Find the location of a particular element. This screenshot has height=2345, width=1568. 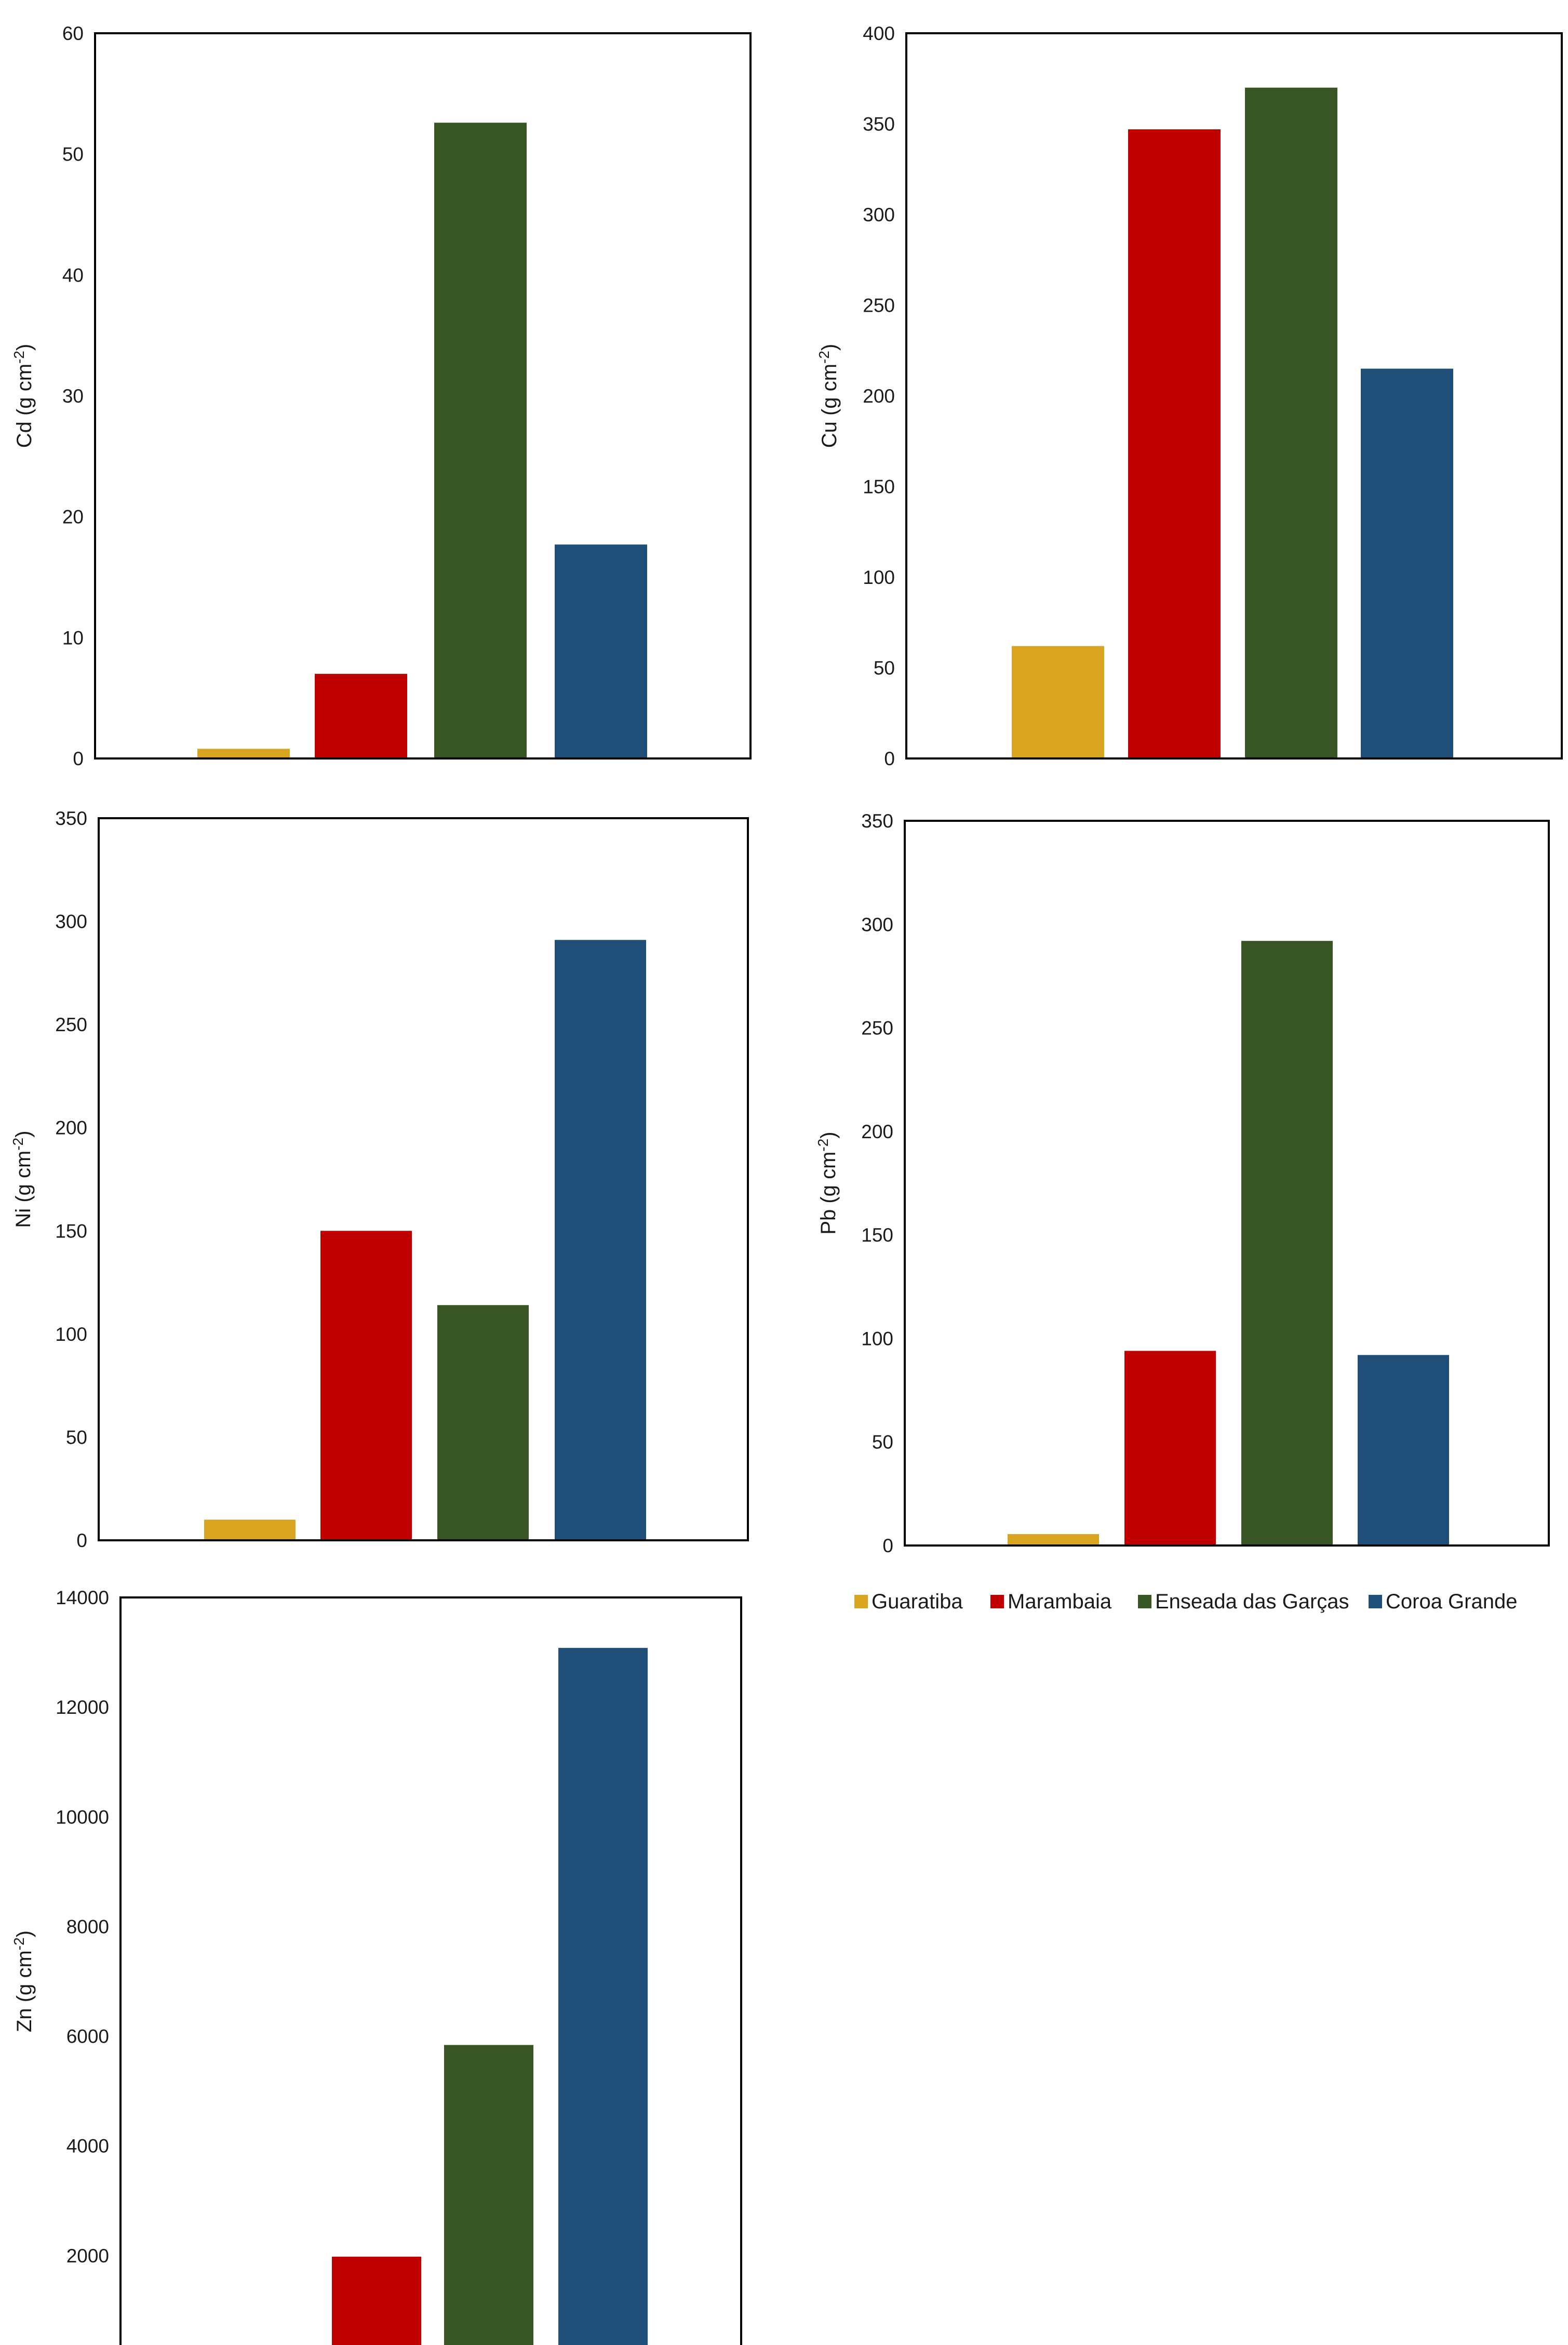

ytick-label-pb: 300 is located at coordinates (877, 925).